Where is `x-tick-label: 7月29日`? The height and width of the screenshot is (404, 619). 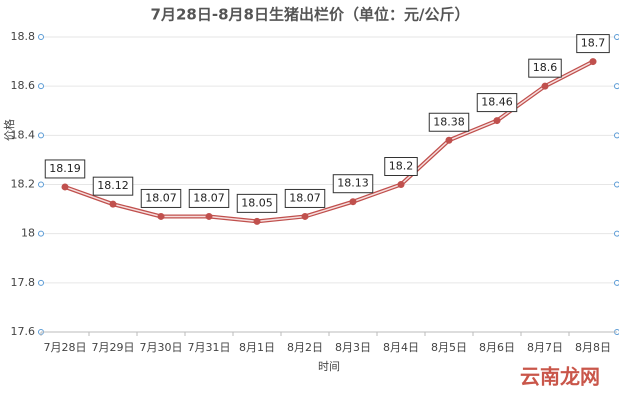 x-tick-label: 7月29日 is located at coordinates (113, 347).